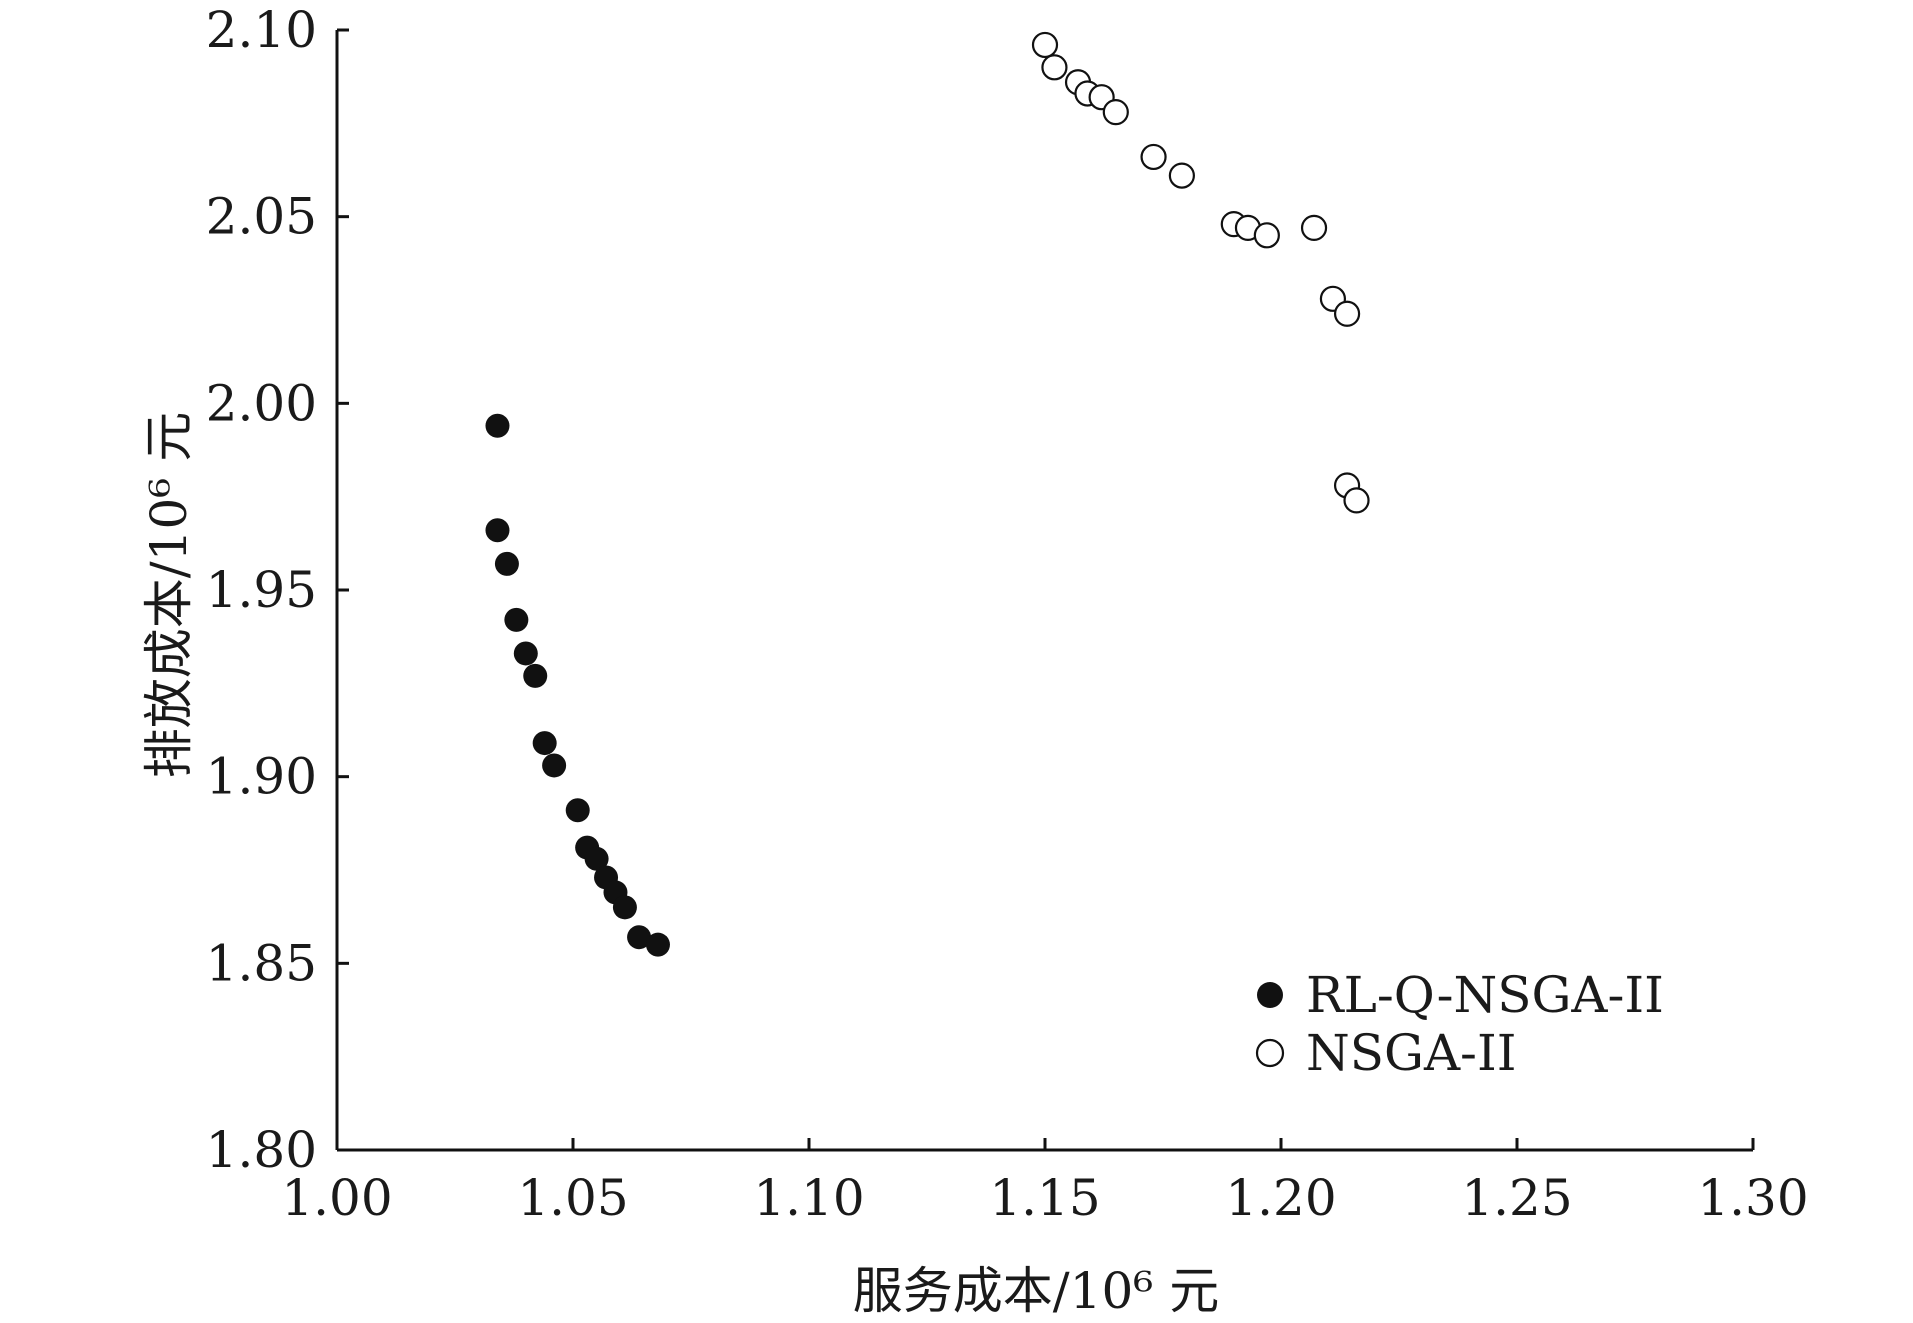 The height and width of the screenshot is (1323, 1913). Describe the element at coordinates (261, 403) in the screenshot. I see `y-tick-label: 2.00` at that location.